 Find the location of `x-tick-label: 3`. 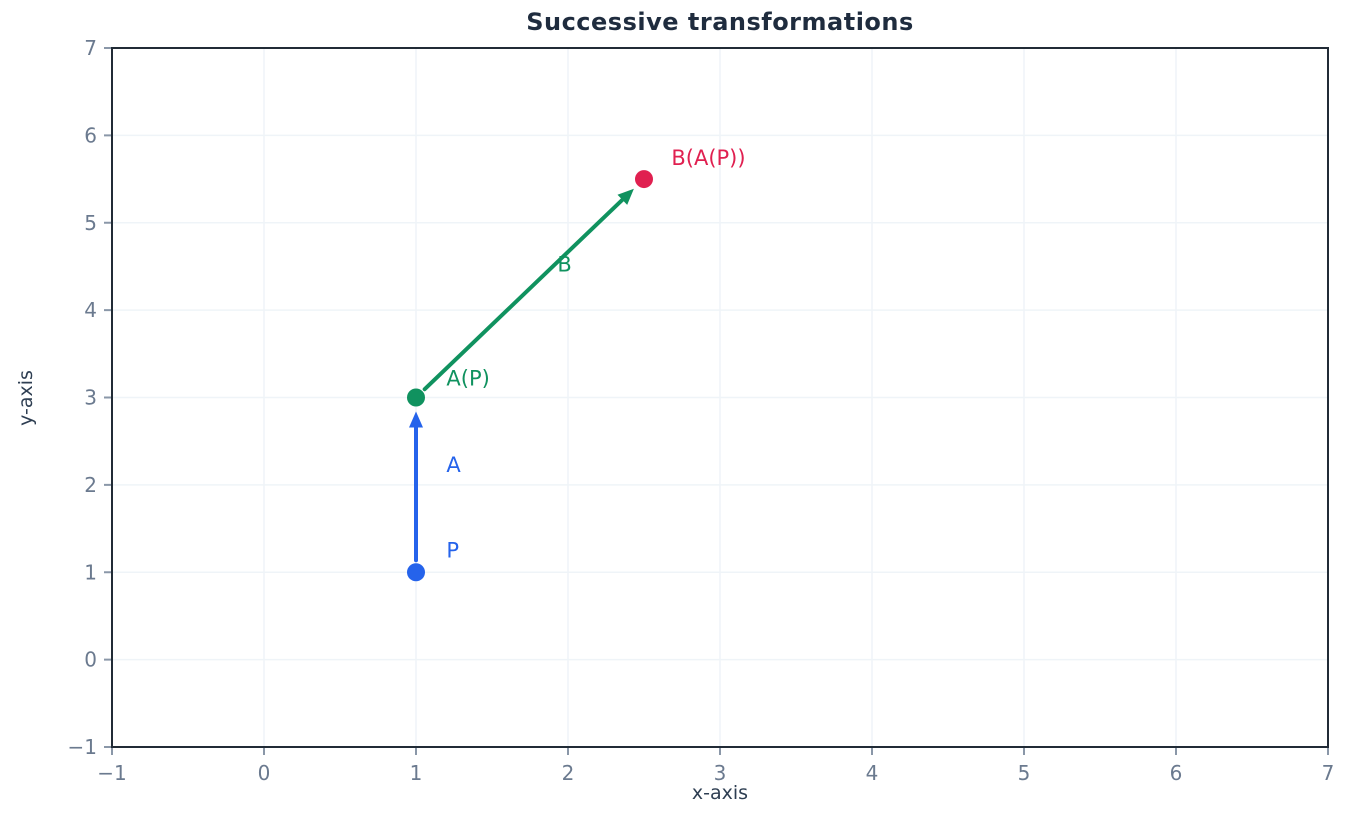

x-tick-label: 3 is located at coordinates (720, 773).